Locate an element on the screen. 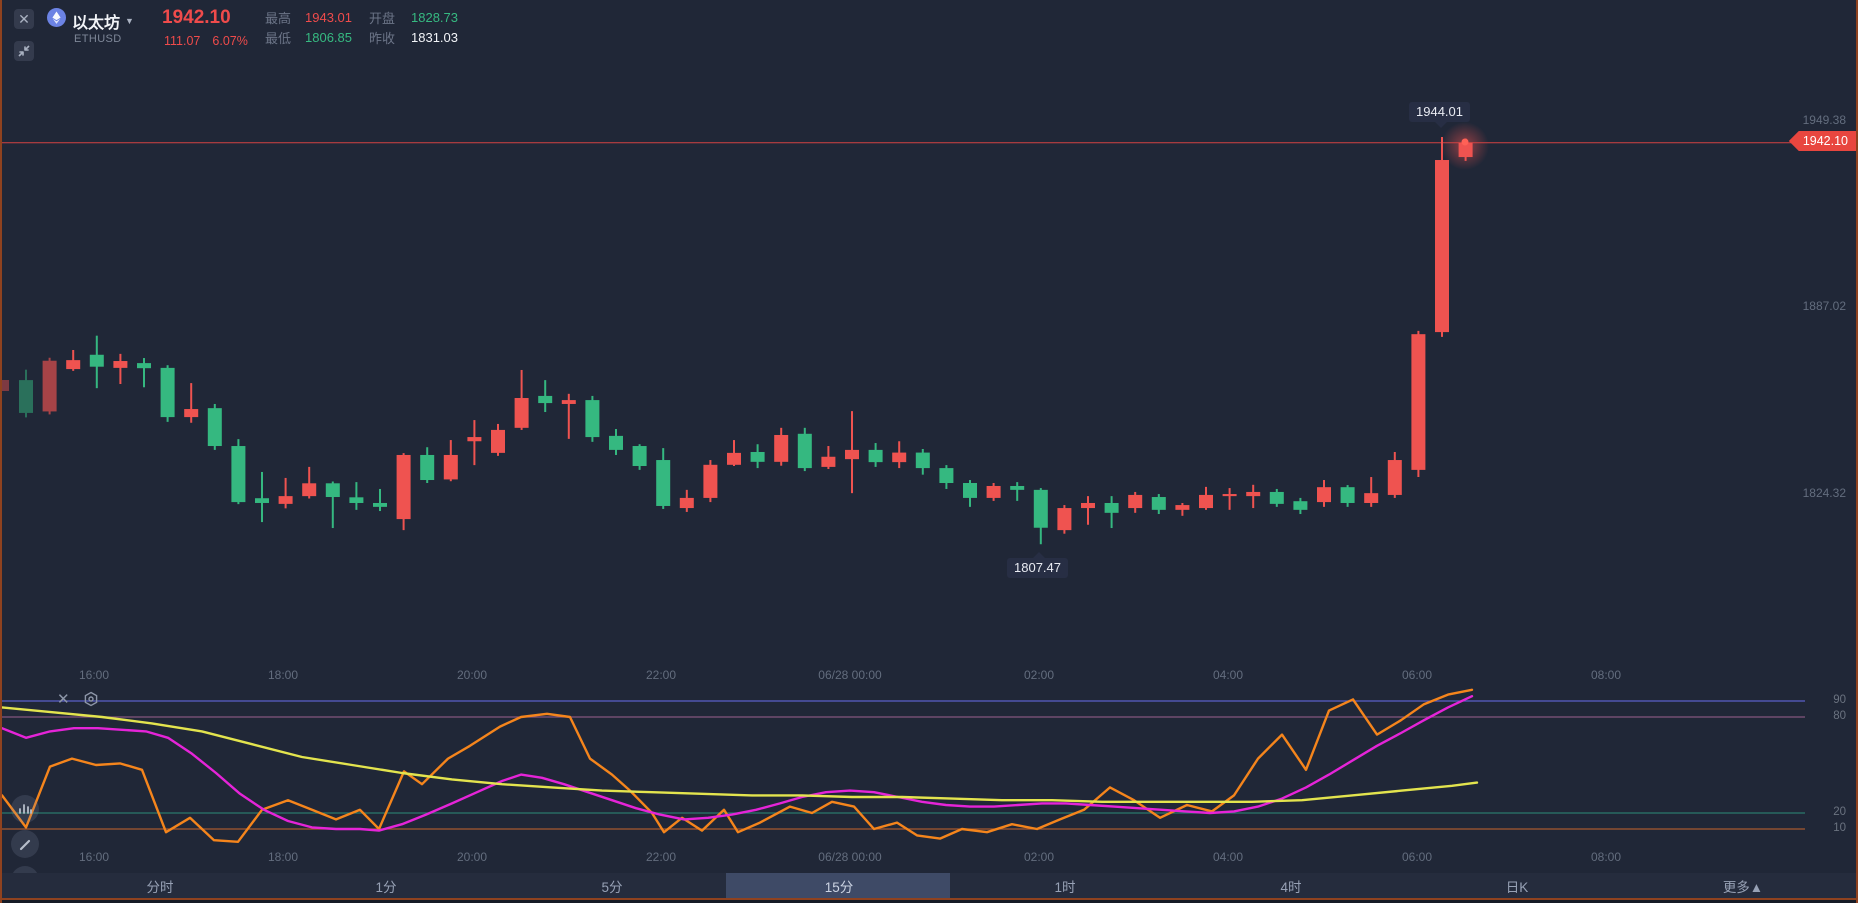 The width and height of the screenshot is (1858, 903). tab-1分: 1分 is located at coordinates (386, 887).